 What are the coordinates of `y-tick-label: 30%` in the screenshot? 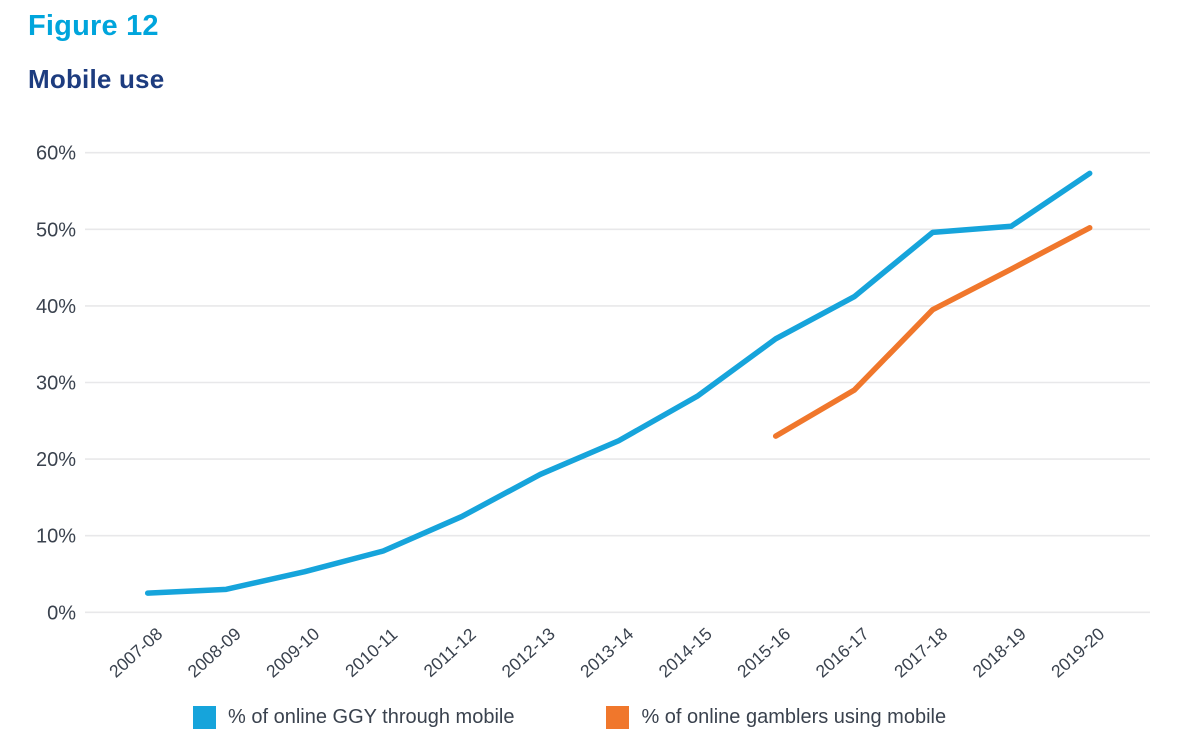 It's located at (56, 384).